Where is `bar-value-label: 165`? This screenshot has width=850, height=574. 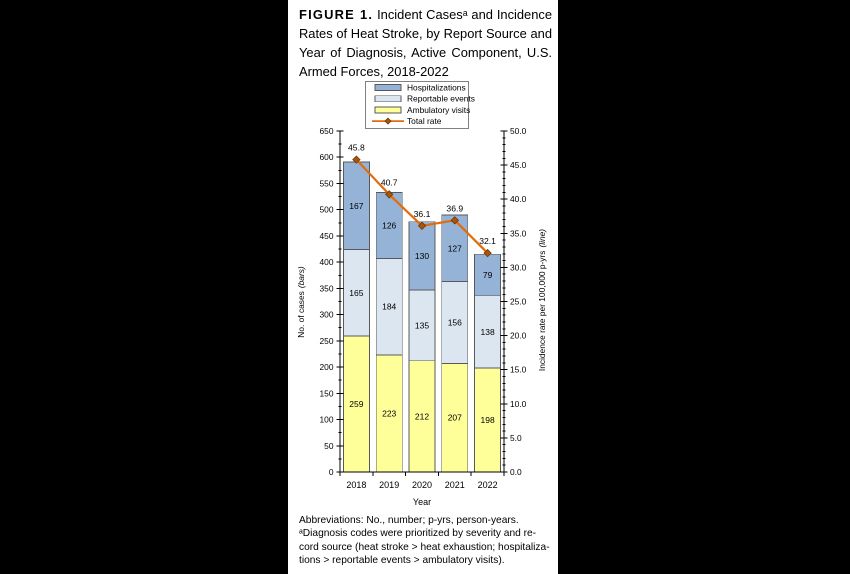 bar-value-label: 165 is located at coordinates (356, 293).